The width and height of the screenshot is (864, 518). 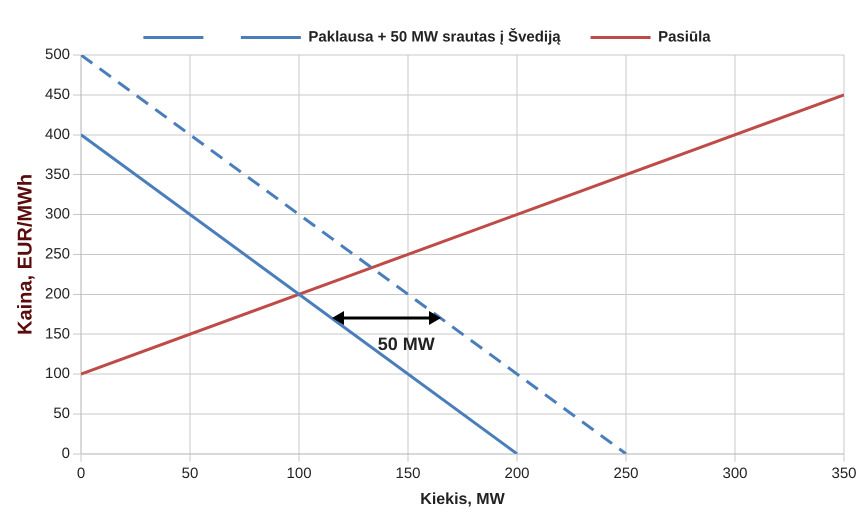 I want to click on y-tick-label: 150, so click(x=57, y=333).